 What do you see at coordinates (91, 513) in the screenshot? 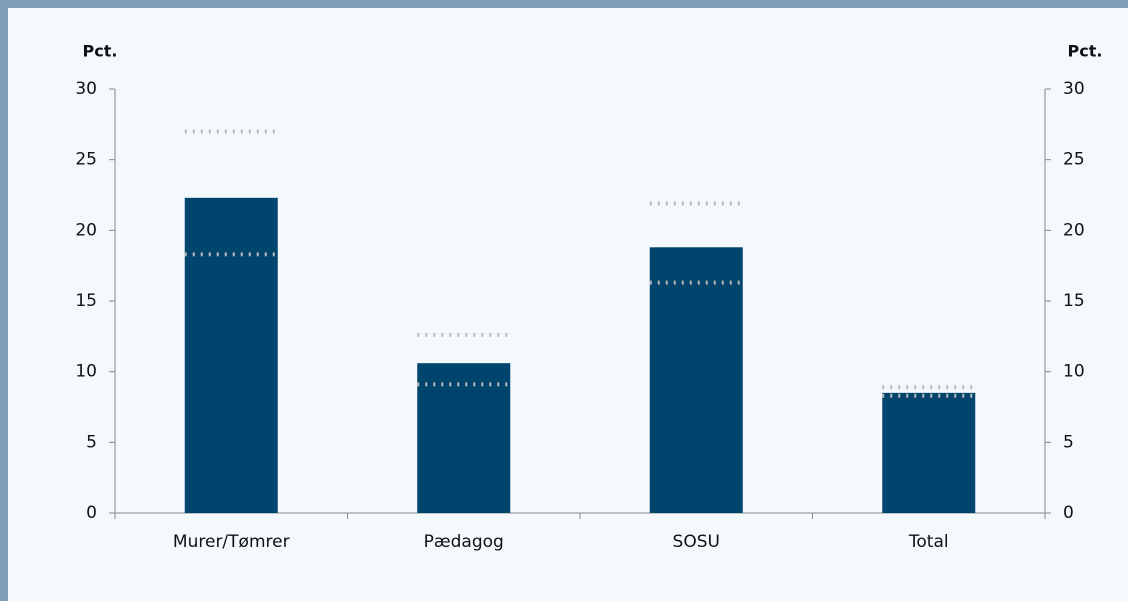
I see `y-tick-label: 0` at bounding box center [91, 513].